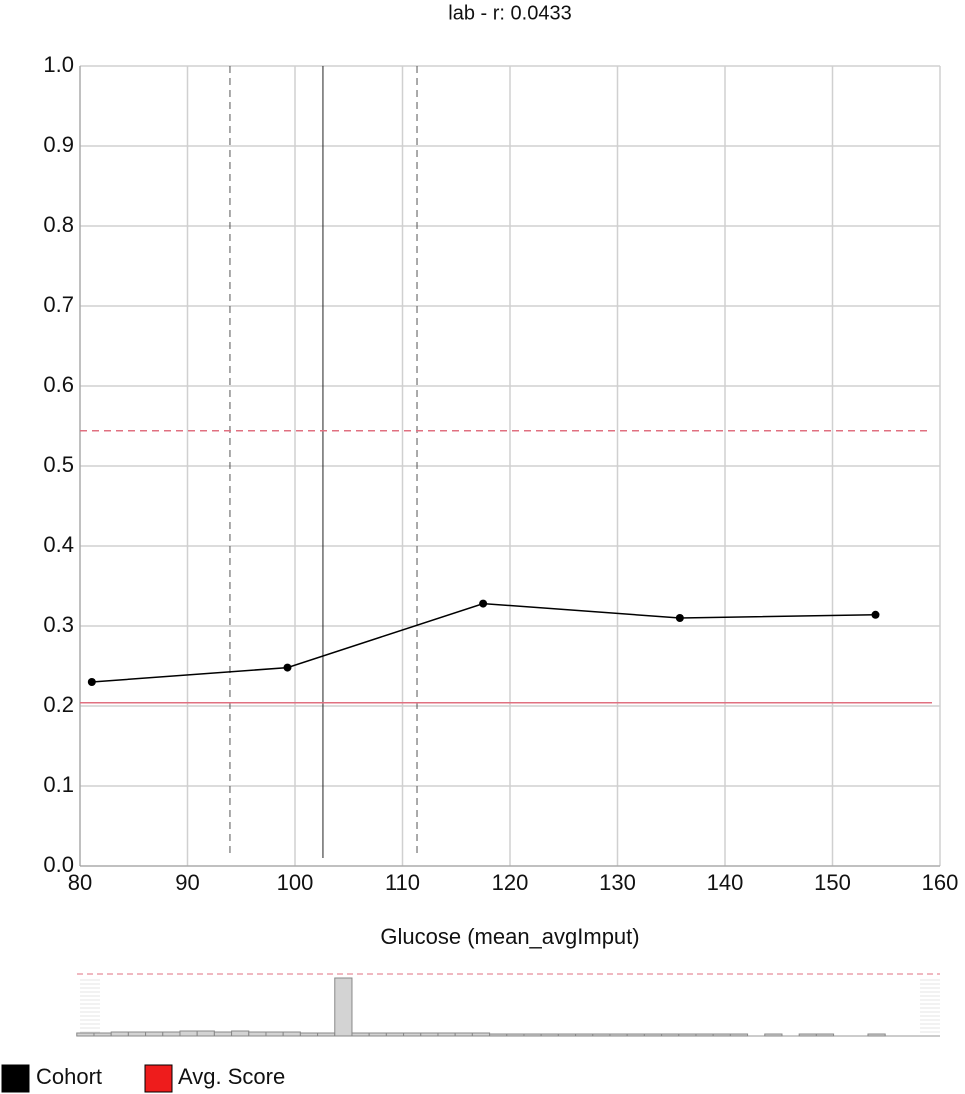 The width and height of the screenshot is (965, 1094). What do you see at coordinates (231, 1076) in the screenshot?
I see `legend-label: Avg. Score` at bounding box center [231, 1076].